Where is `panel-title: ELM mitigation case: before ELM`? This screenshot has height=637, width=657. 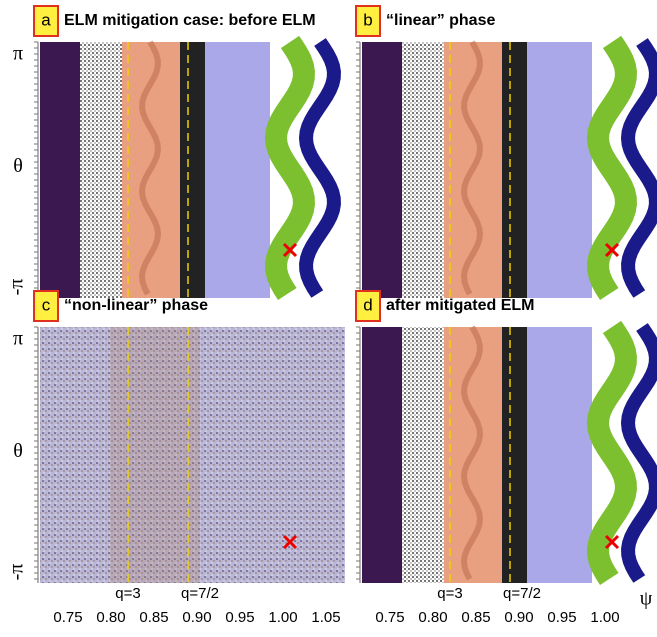
panel-title: ELM mitigation case: before ELM is located at coordinates (190, 20).